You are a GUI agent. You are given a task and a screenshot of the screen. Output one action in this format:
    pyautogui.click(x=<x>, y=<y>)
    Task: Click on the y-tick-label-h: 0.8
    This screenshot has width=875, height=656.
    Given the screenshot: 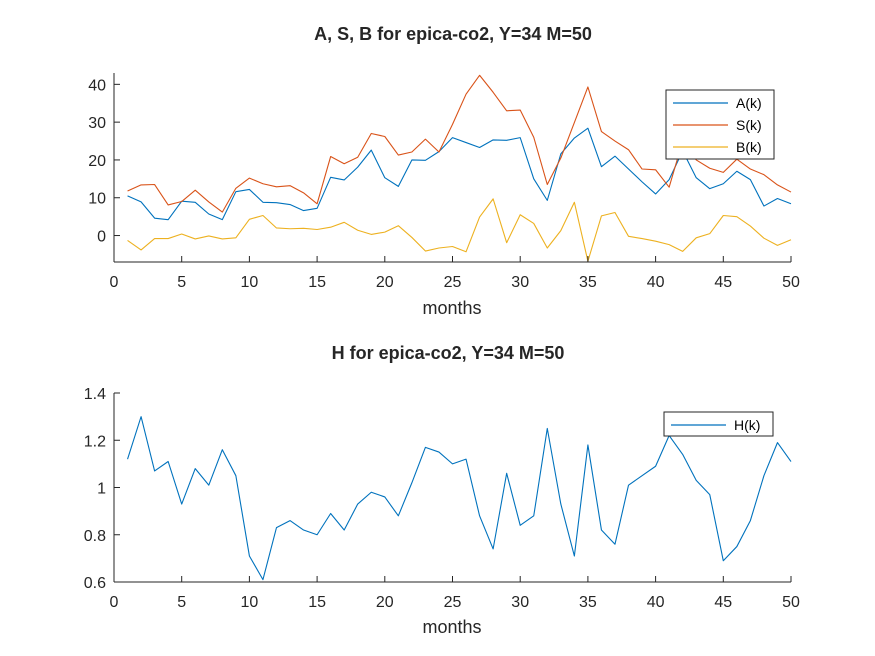 What is the action you would take?
    pyautogui.click(x=95, y=536)
    